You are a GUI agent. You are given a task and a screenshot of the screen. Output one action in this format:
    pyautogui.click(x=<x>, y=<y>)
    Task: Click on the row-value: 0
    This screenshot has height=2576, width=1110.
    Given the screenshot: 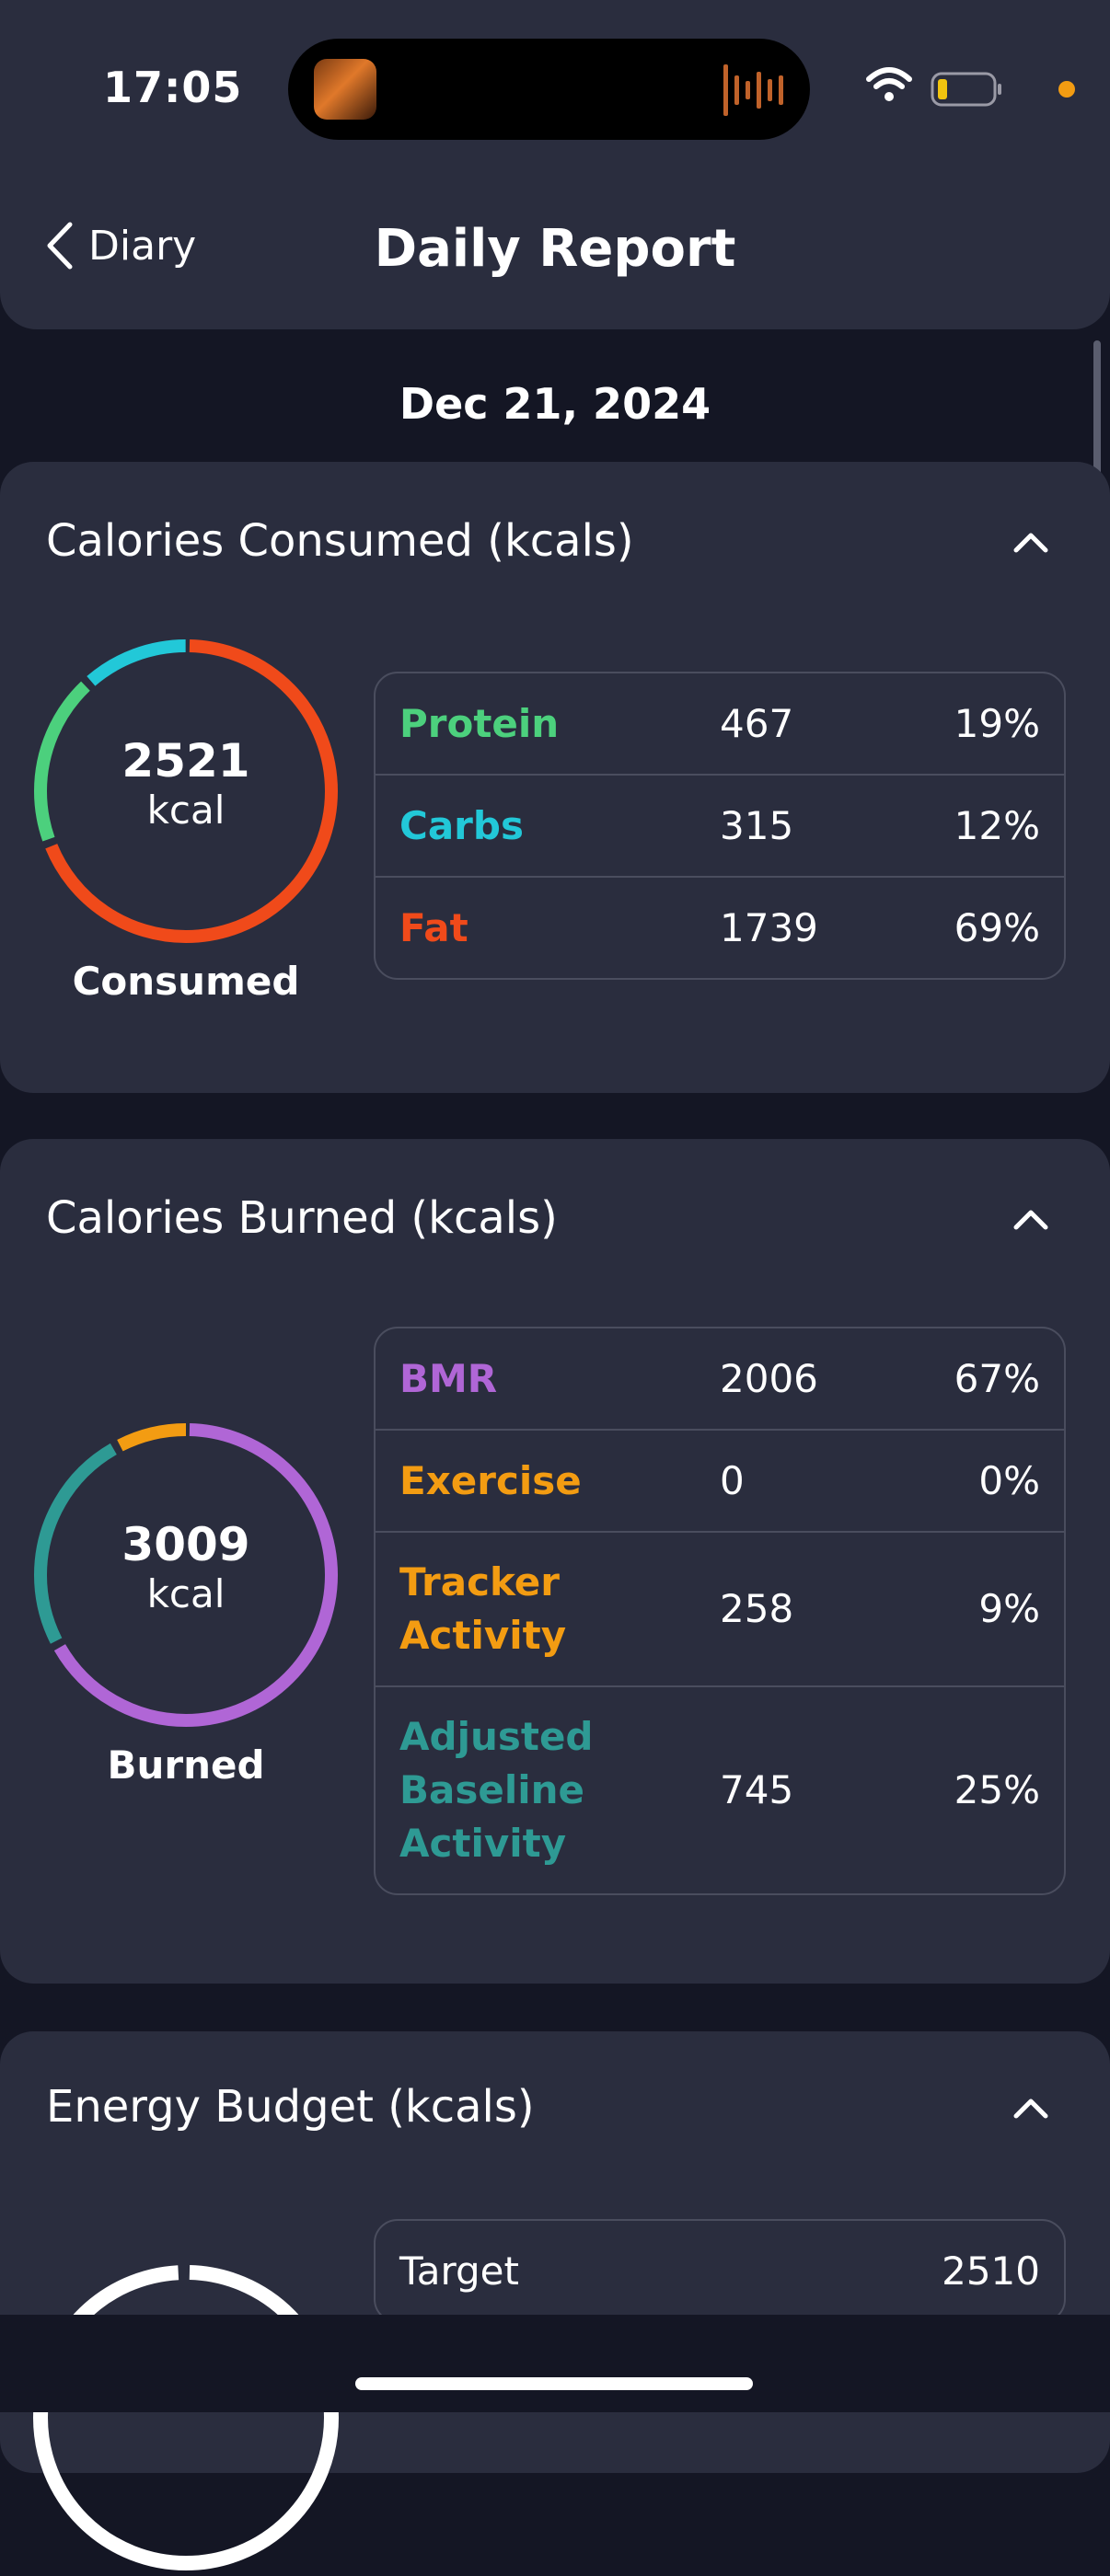 What is the action you would take?
    pyautogui.click(x=732, y=1480)
    